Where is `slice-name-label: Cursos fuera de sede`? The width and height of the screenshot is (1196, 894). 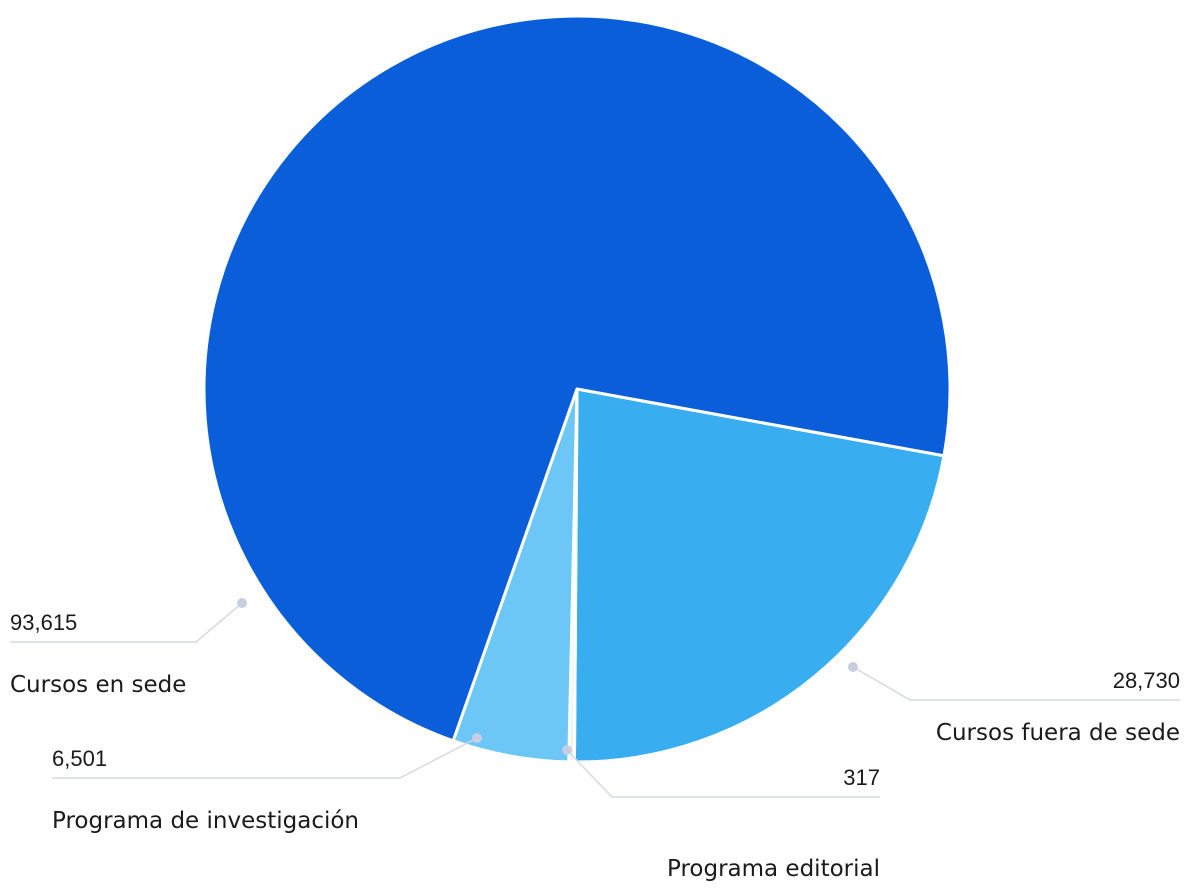
slice-name-label: Cursos fuera de sede is located at coordinates (1058, 733).